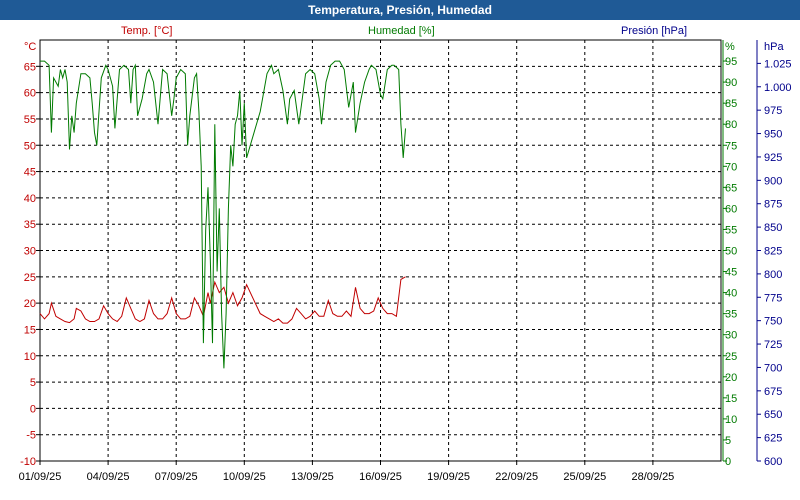  I want to click on pressure-tick-label: 1.000, so click(778, 88).